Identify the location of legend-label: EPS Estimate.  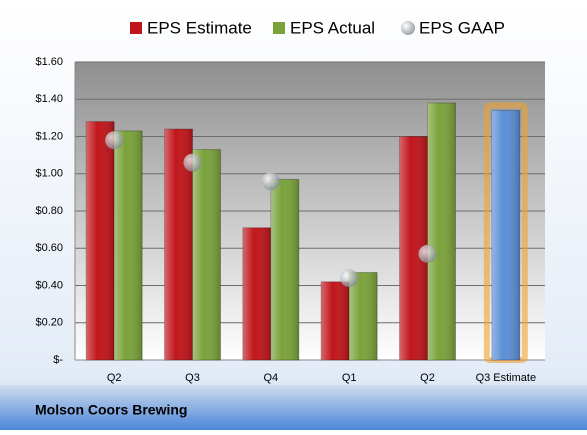
(199, 27).